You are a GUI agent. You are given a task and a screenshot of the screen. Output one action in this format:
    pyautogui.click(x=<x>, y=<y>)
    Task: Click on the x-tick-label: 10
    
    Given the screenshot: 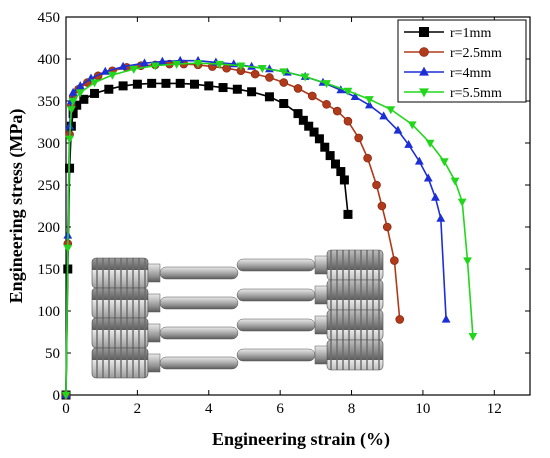 What is the action you would take?
    pyautogui.click(x=422, y=409)
    